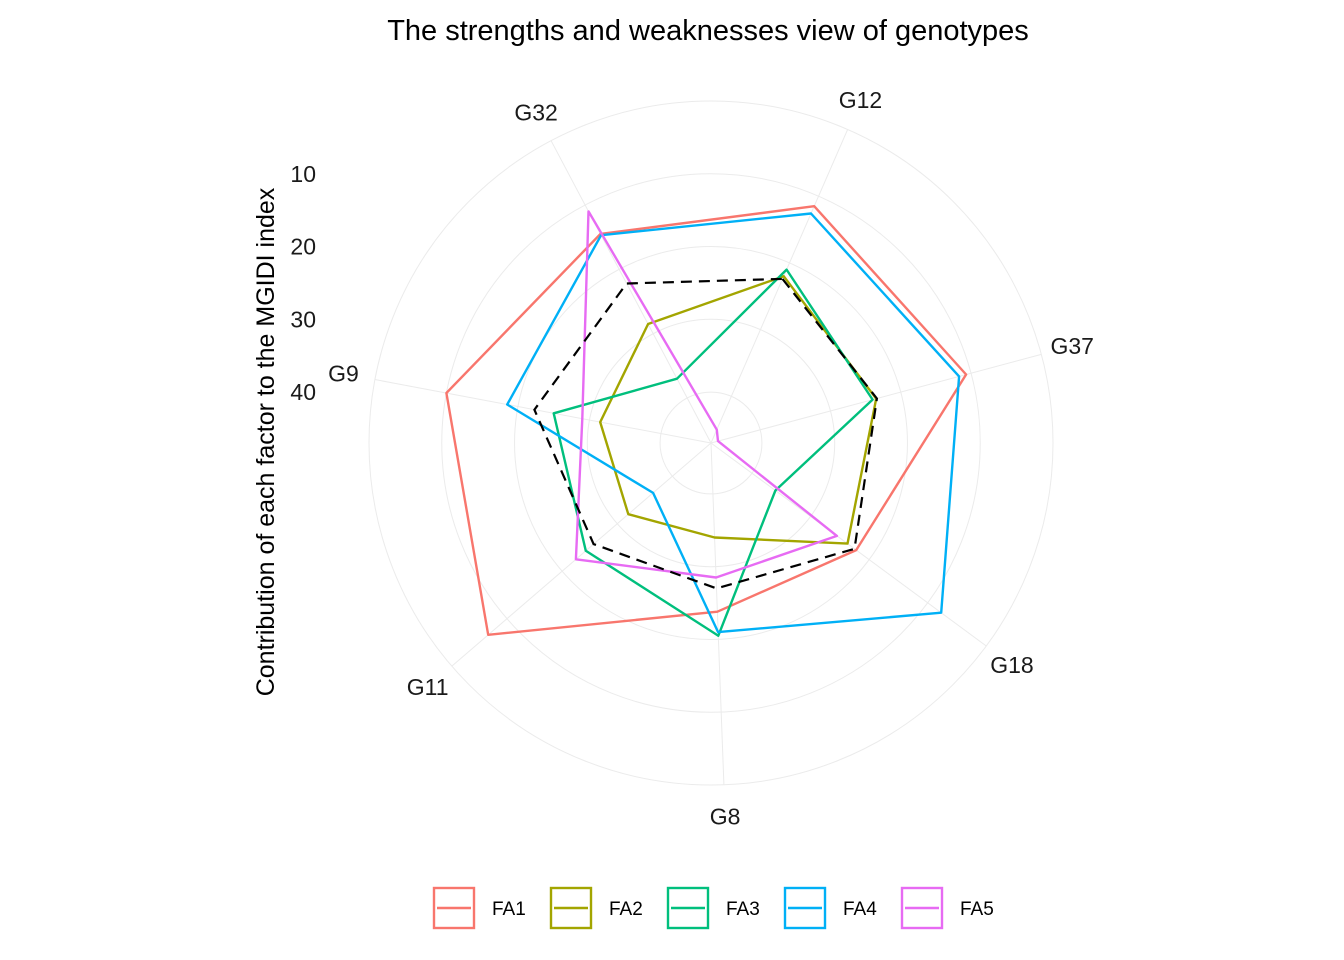 This screenshot has height=960, width=1344. I want to click on radial-tick-label: 30, so click(303, 319).